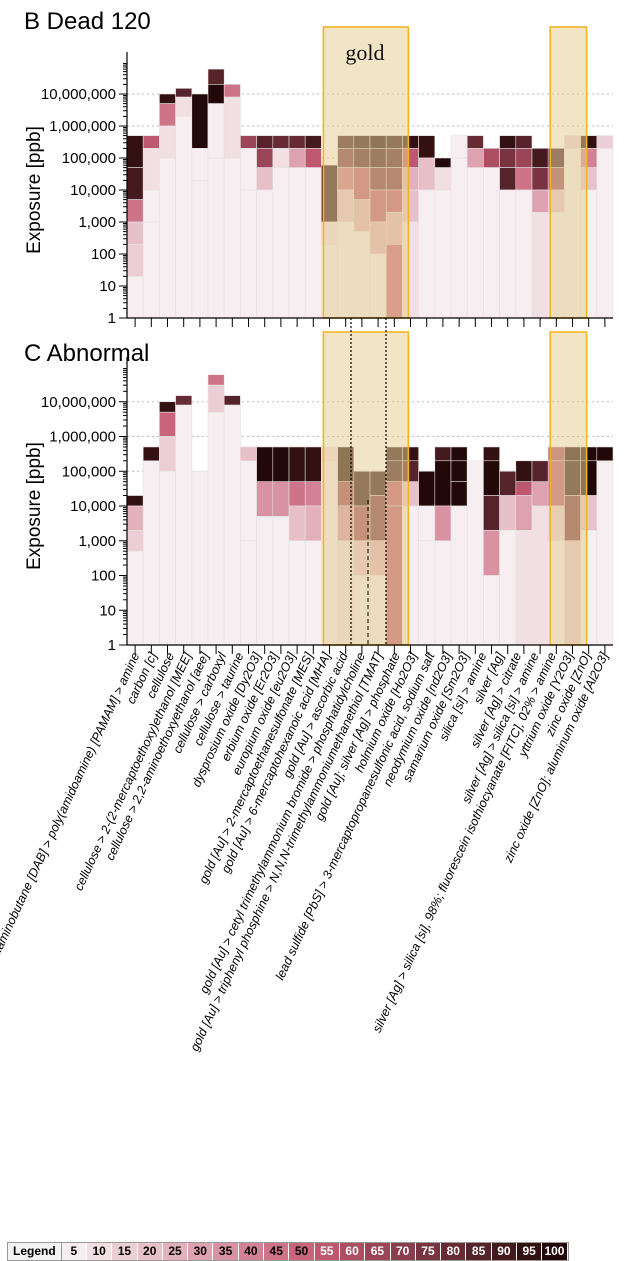 The height and width of the screenshot is (1261, 629). Describe the element at coordinates (78, 402) in the screenshot. I see `y-tick-label: 10,000,000` at that location.